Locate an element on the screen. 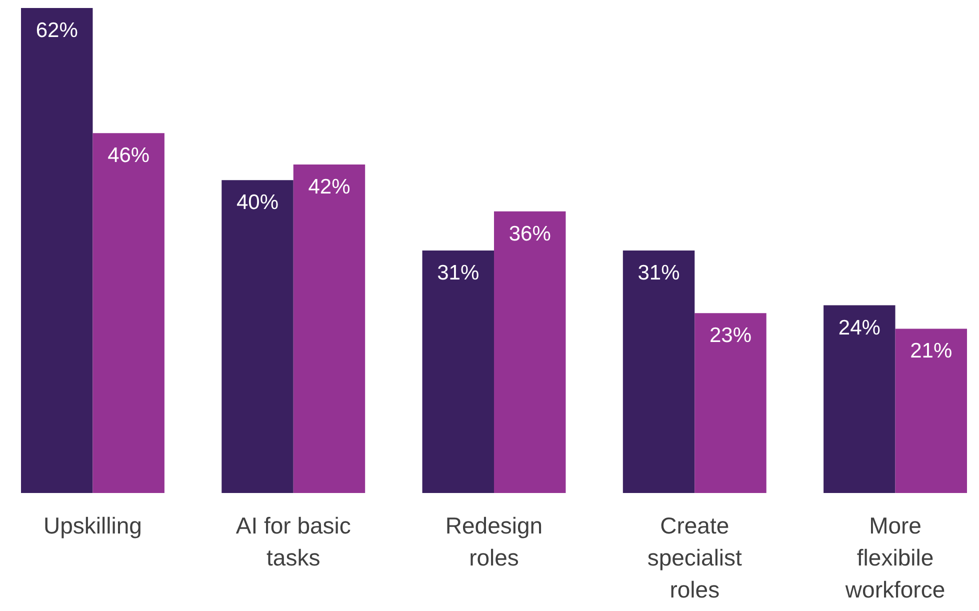  data-label: 36% is located at coordinates (529, 234).